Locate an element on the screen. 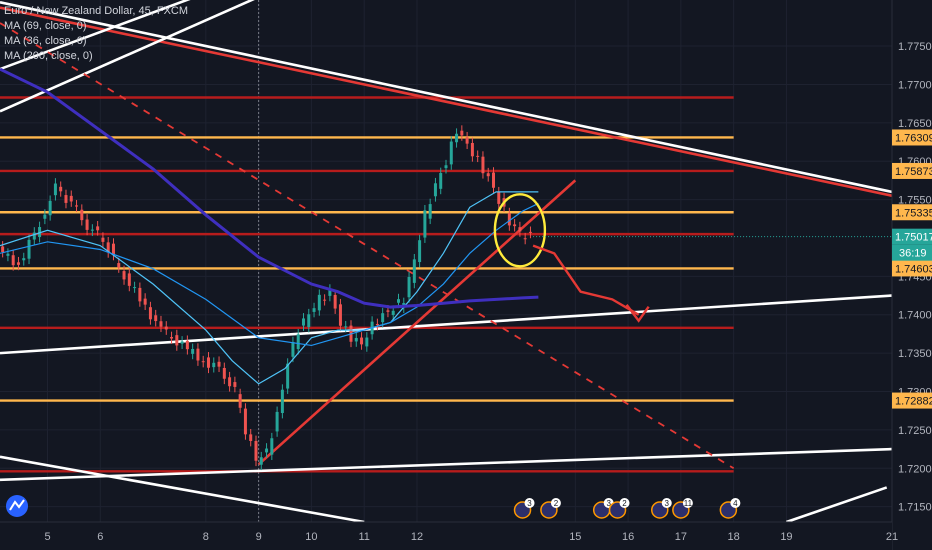 Image resolution: width=932 pixels, height=550 pixels. legend-ma-200: MA (200, close, 0) is located at coordinates (48, 56).